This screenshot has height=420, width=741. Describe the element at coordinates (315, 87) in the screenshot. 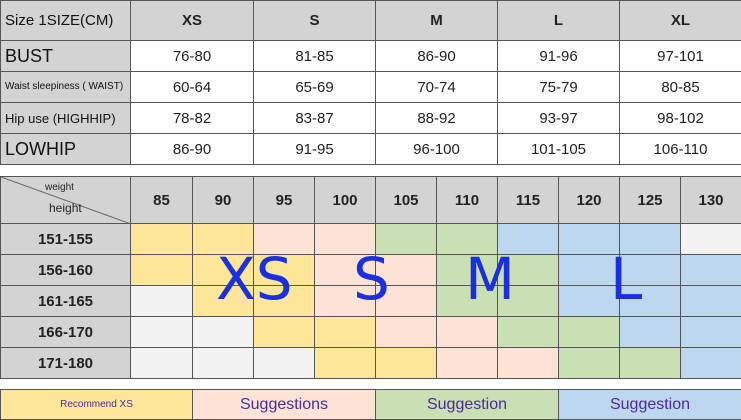

I see `measurement-value: 65-69` at that location.